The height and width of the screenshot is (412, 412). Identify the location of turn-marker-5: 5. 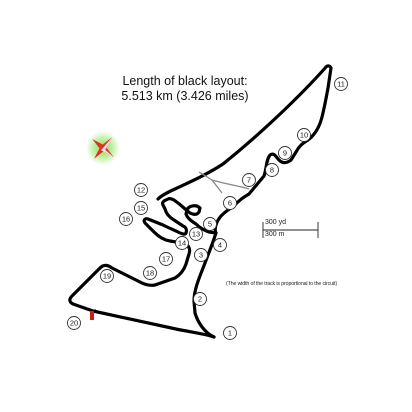
(210, 224).